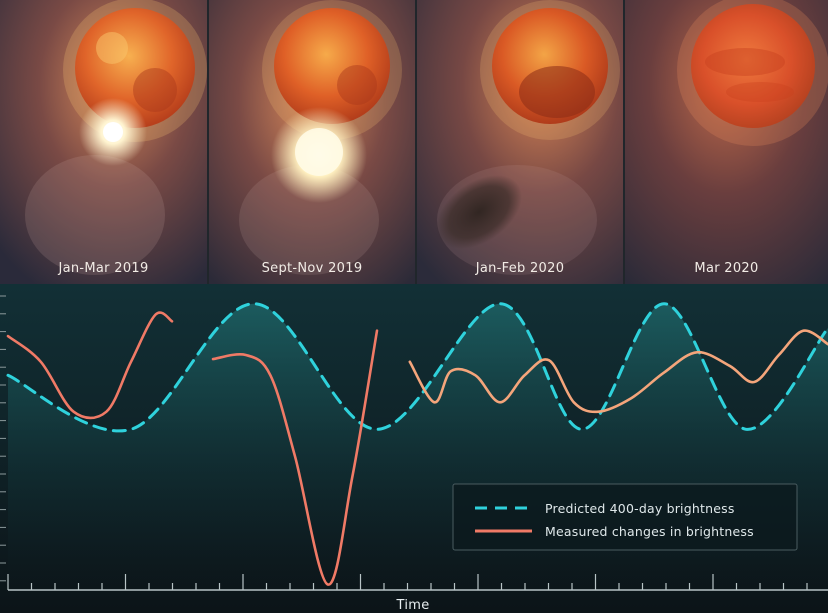  What do you see at coordinates (649, 531) in the screenshot?
I see `legend-measured-label: Measured changes in brightness` at bounding box center [649, 531].